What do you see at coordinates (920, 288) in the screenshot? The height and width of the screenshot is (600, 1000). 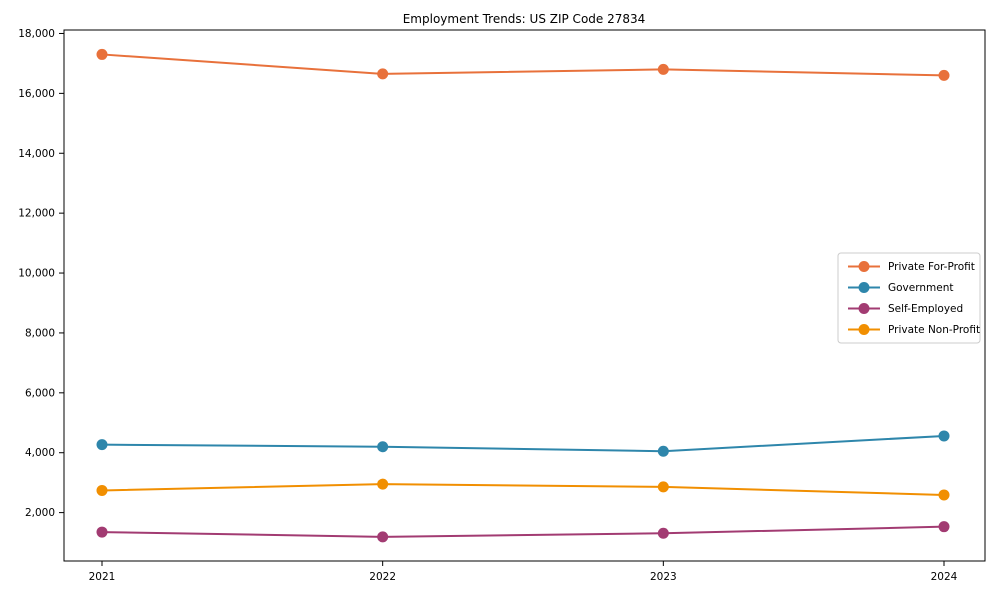 I see `legend-label-government: Government` at bounding box center [920, 288].